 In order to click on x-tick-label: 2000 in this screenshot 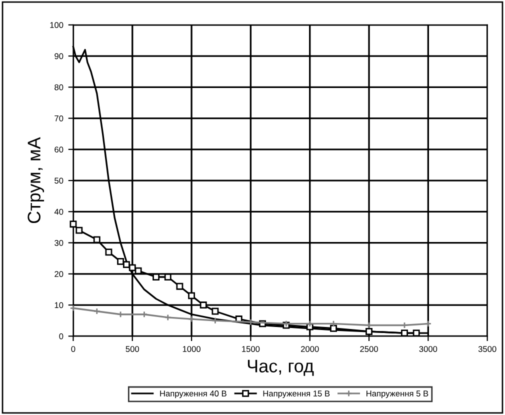, I will do `click(310, 349)`.